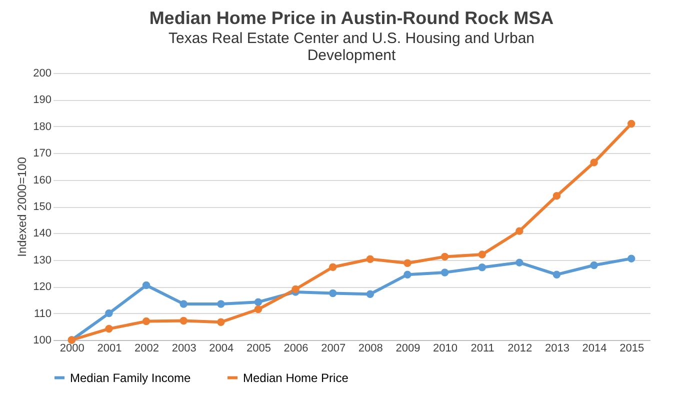 The width and height of the screenshot is (675, 394). What do you see at coordinates (482, 348) in the screenshot?
I see `x-tick-label: 2011` at bounding box center [482, 348].